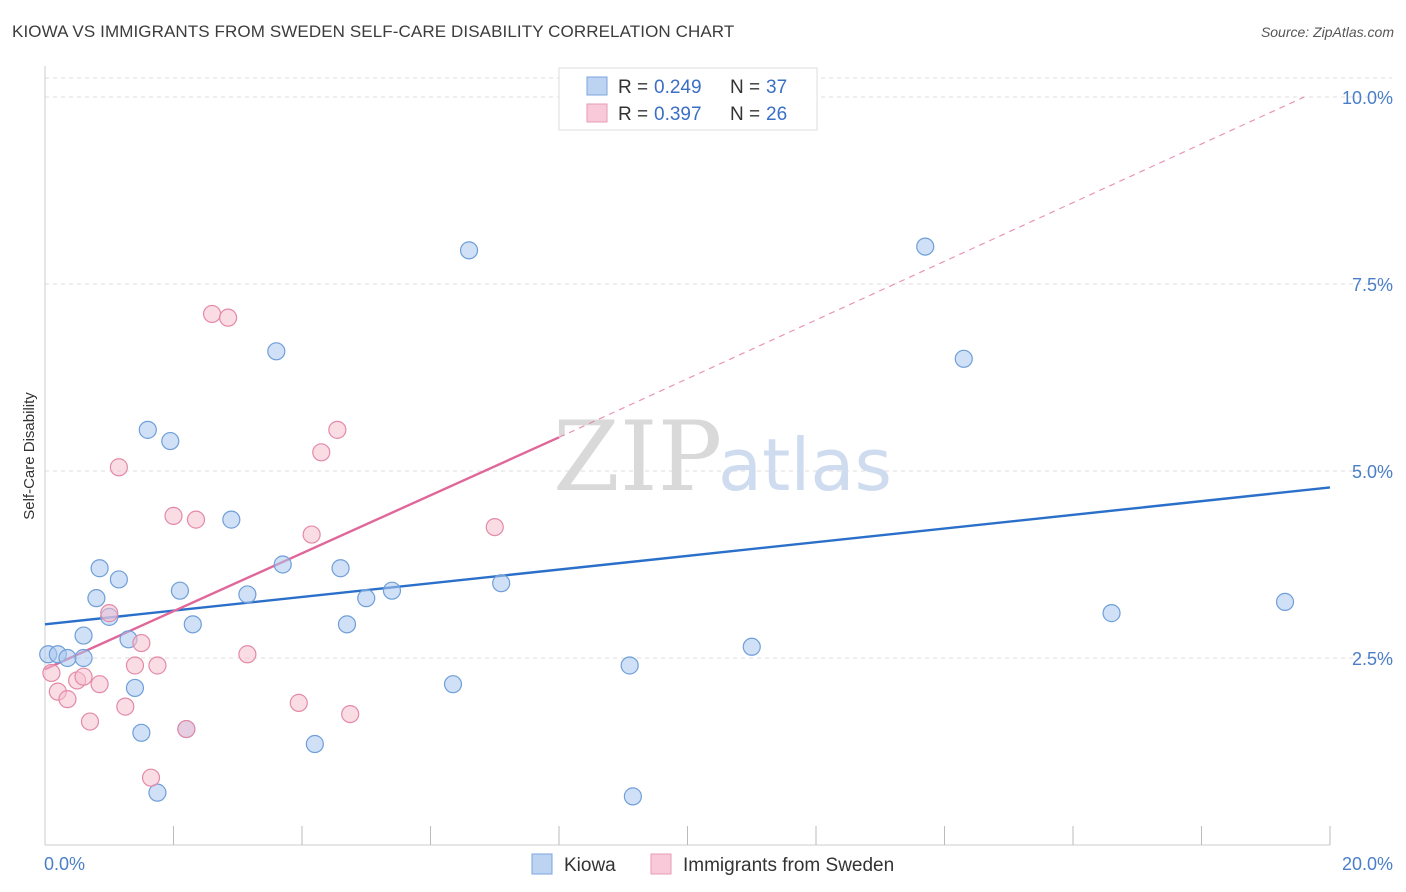 This screenshot has height=892, width=1406. What do you see at coordinates (1327, 32) in the screenshot?
I see `source-label: Source: ZipAtlas.com` at bounding box center [1327, 32].